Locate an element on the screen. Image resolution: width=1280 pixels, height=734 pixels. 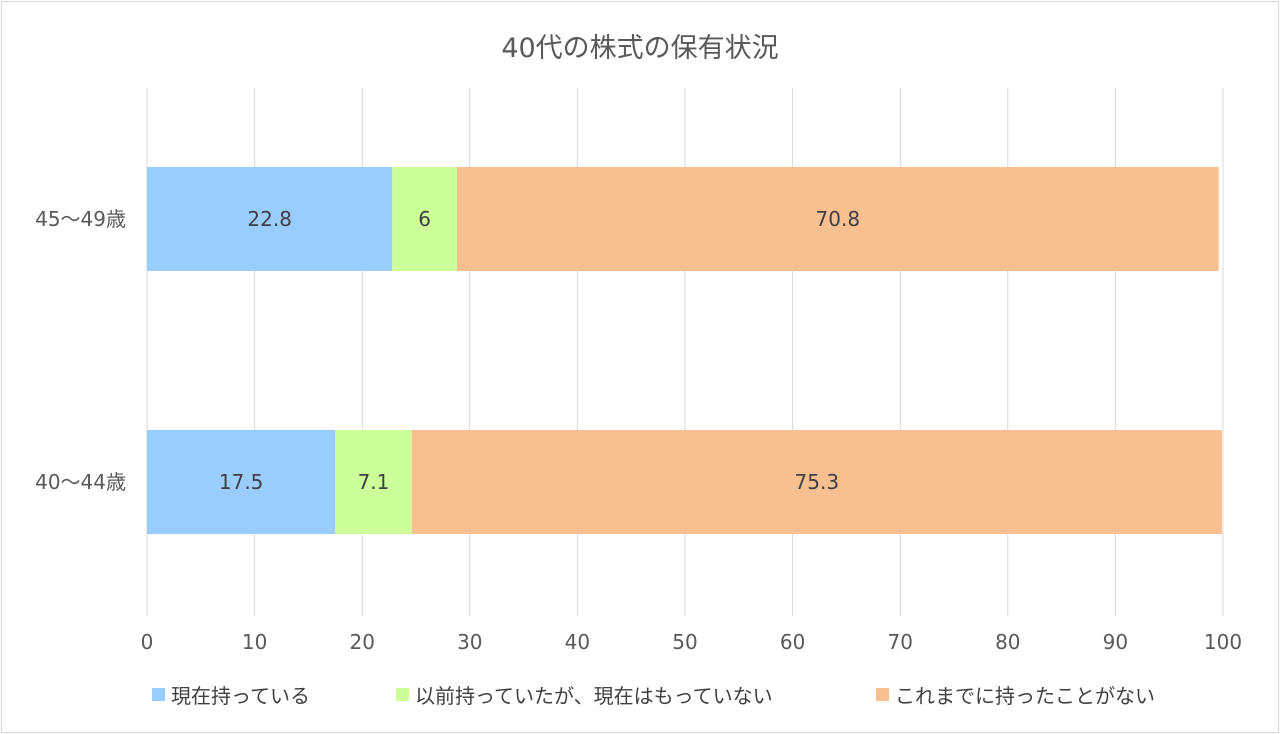
chart-legend: 現在持っている 以前持っていたが、現在はもっていない これまでに持ったことがない is located at coordinates (640, 695).